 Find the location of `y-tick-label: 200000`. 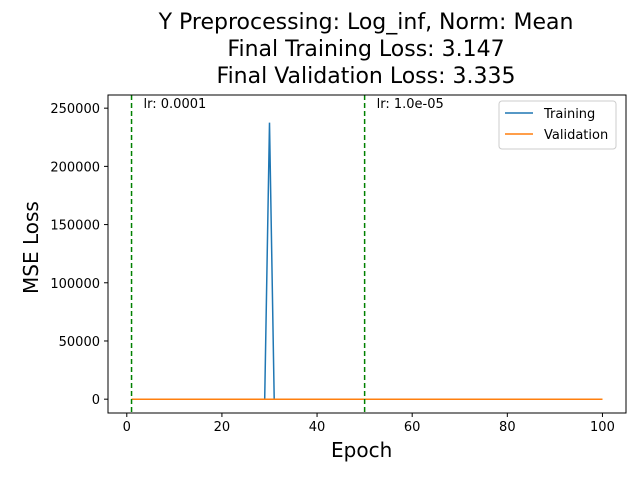

y-tick-label: 200000 is located at coordinates (75, 167).